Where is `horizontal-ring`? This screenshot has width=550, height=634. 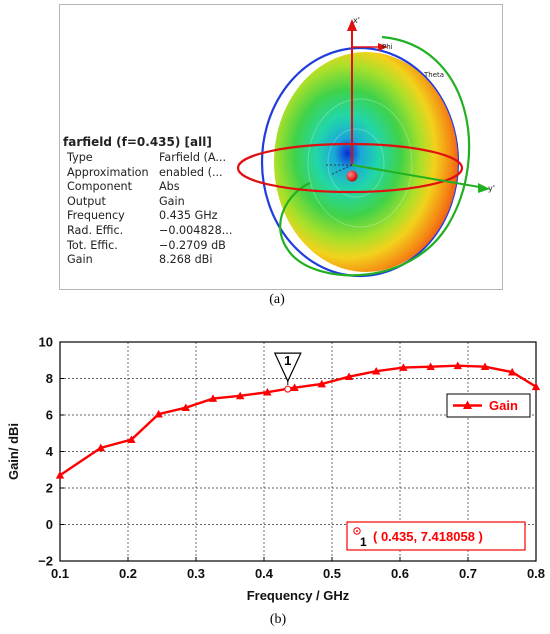 horizontal-ring is located at coordinates (350, 168).